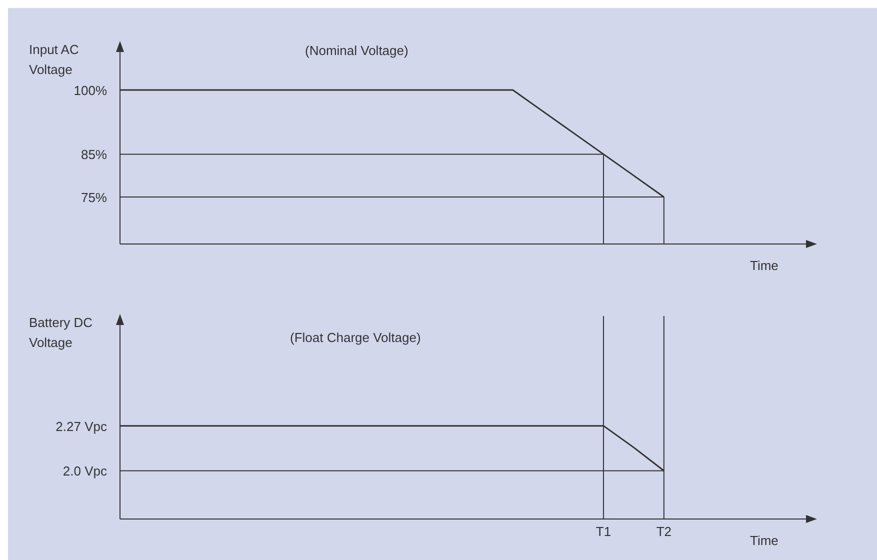  Describe the element at coordinates (61, 333) in the screenshot. I see `y-axis-title: Battery DC Voltage` at that location.